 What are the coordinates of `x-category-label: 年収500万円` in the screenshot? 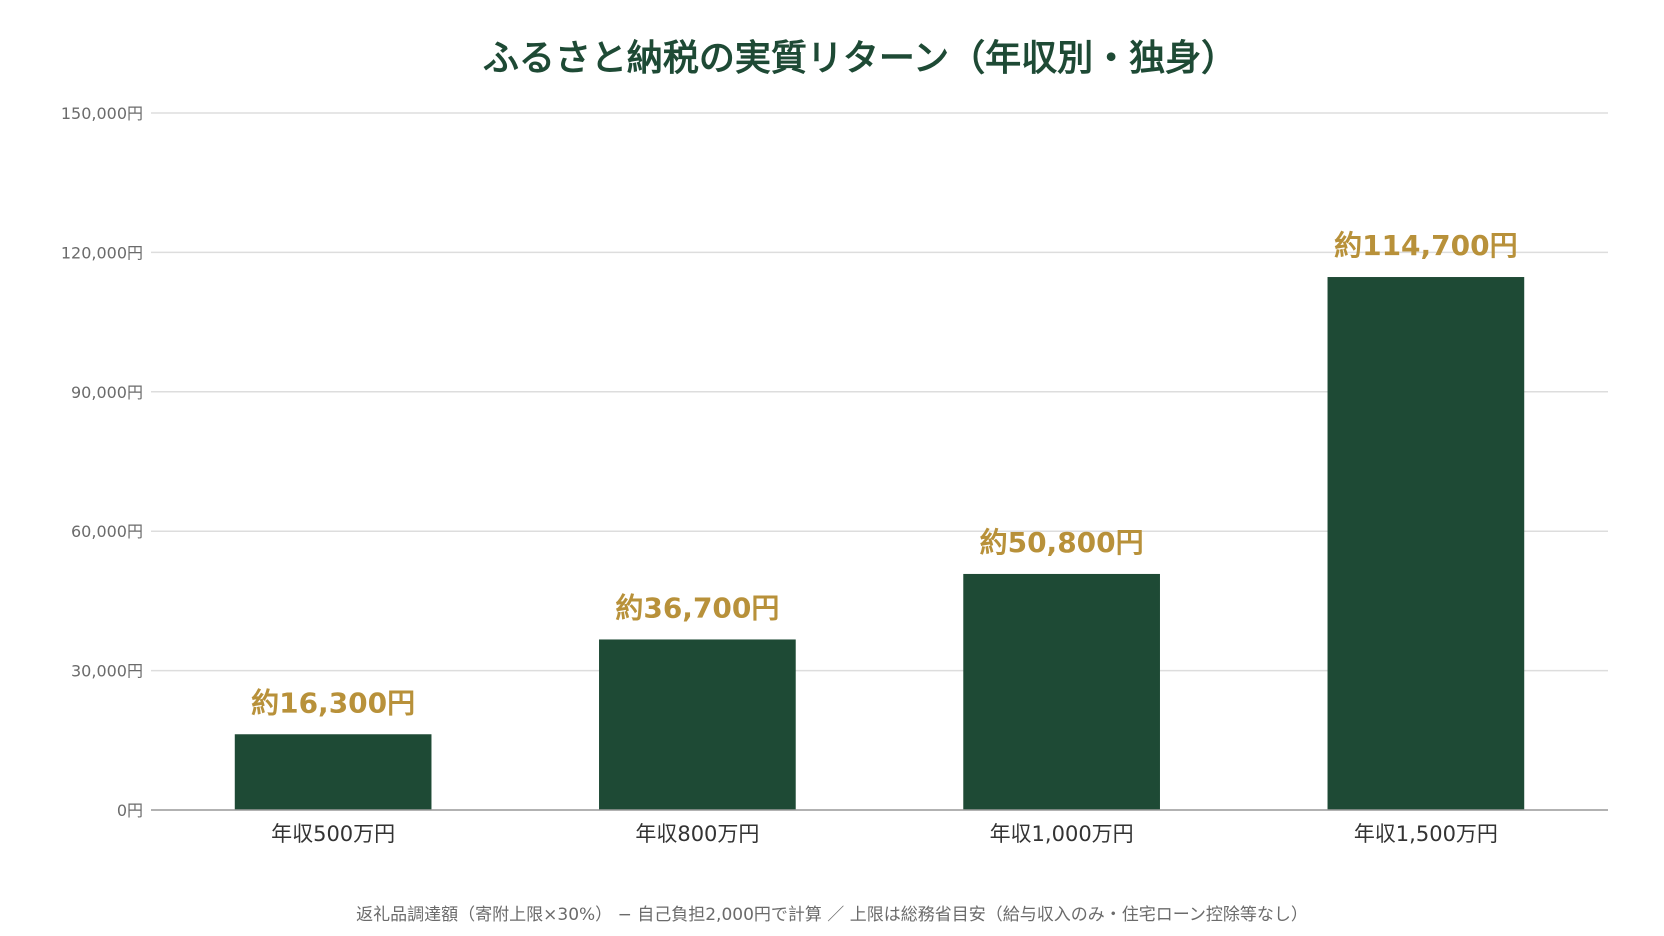 It's located at (333, 834).